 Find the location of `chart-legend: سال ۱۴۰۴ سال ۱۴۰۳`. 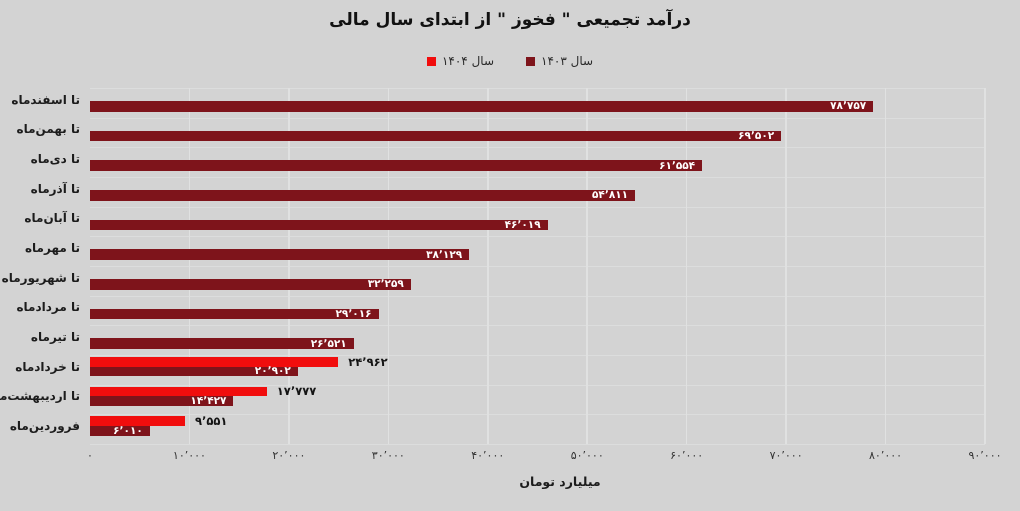

chart-legend: سال ۱۴۰۴ سال ۱۴۰۳ is located at coordinates (510, 61).